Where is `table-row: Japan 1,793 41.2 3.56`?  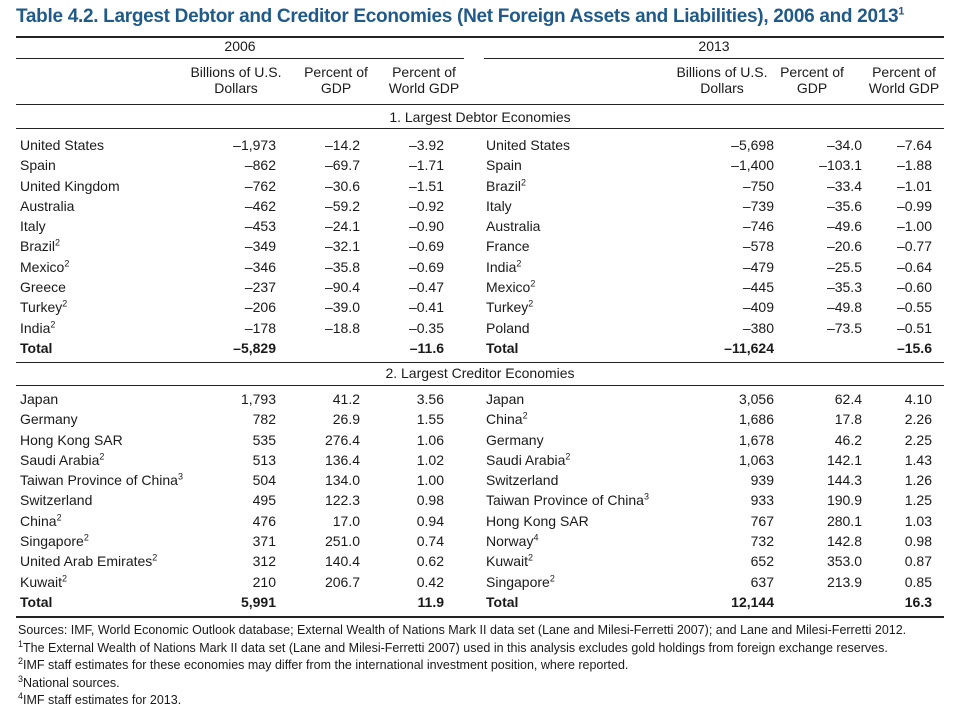
table-row: Japan 1,793 41.2 3.56 is located at coordinates (232, 399).